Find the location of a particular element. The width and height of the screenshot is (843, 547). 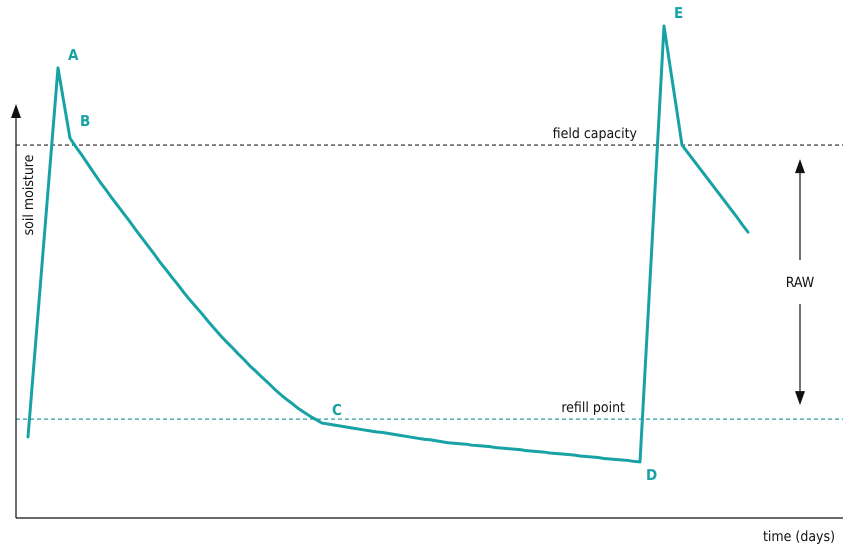

annotation: A is located at coordinates (73, 55).